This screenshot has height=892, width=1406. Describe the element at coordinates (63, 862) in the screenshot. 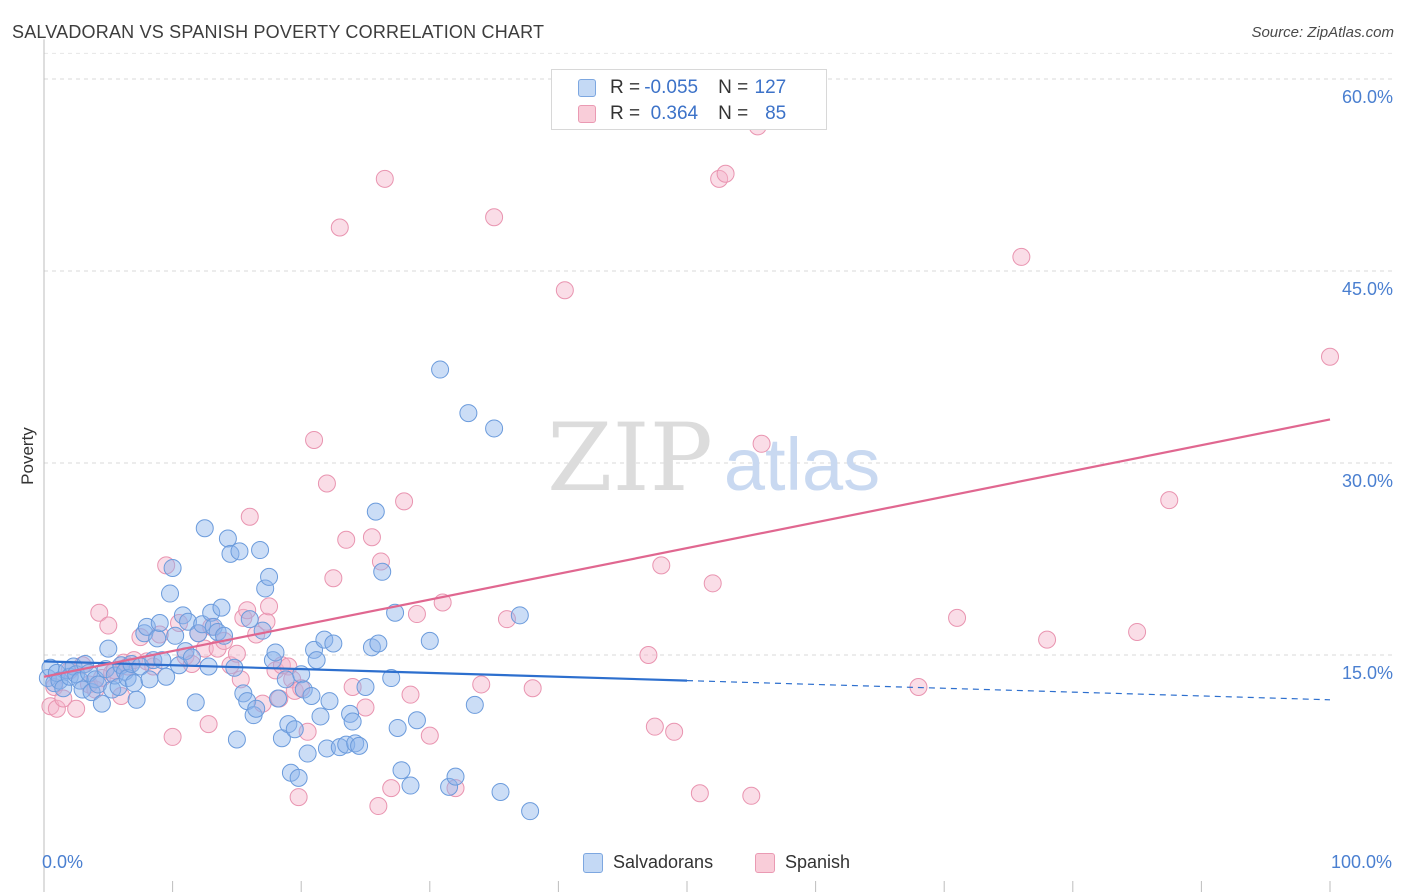

I see `x-tick-label-min: 0.0%` at that location.